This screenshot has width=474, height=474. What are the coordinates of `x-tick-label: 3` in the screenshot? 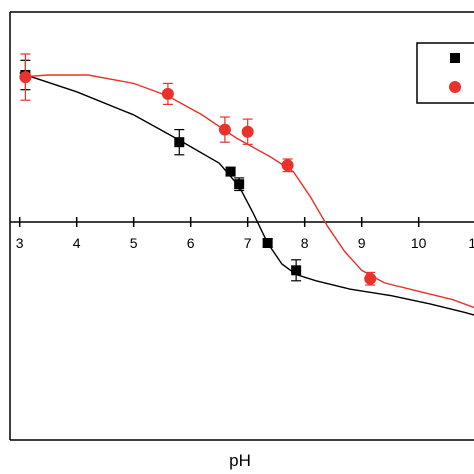 It's located at (20, 243).